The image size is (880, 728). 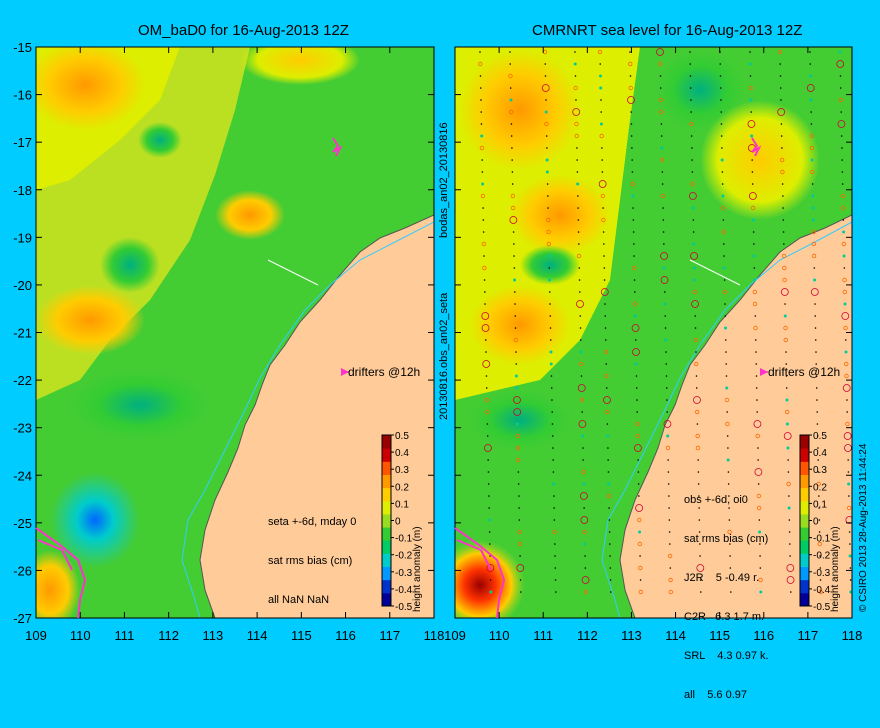 What do you see at coordinates (816, 522) in the screenshot?
I see `colorbar-tick-label: 0` at bounding box center [816, 522].